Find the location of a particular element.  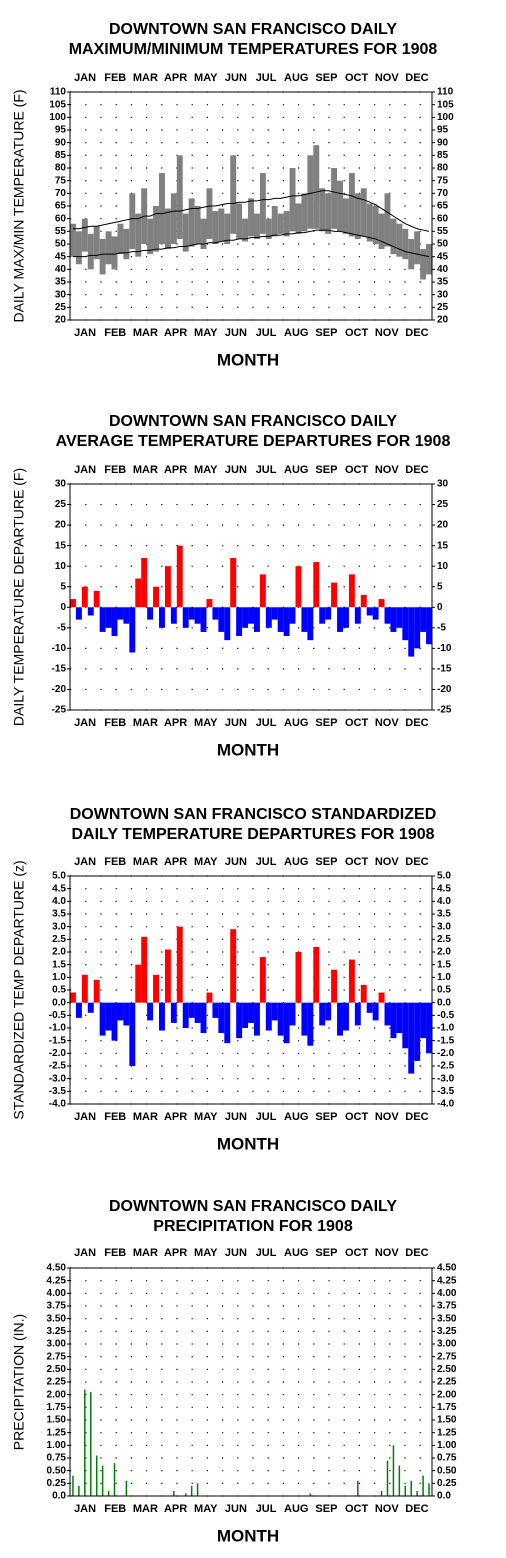

y-tick-label: 65 is located at coordinates (443, 206).